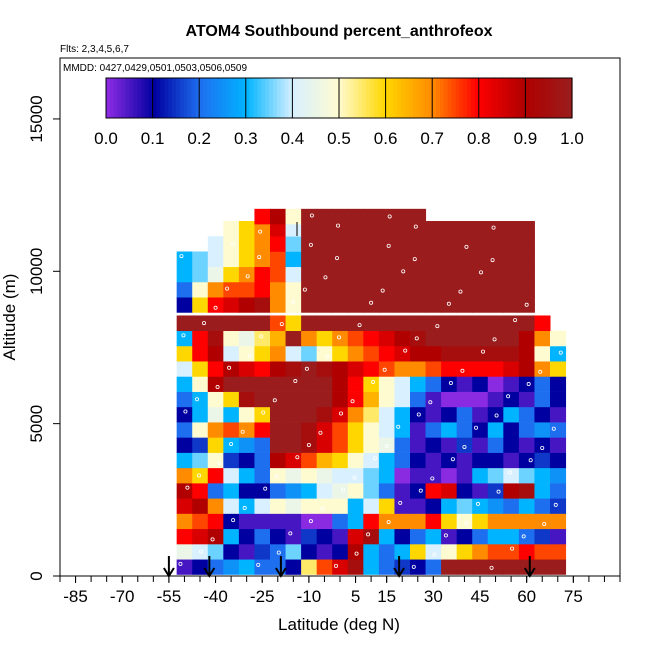 Image resolution: width=650 pixels, height=650 pixels. Describe the element at coordinates (36, 424) in the screenshot. I see `y-tick-label: 5000` at that location.